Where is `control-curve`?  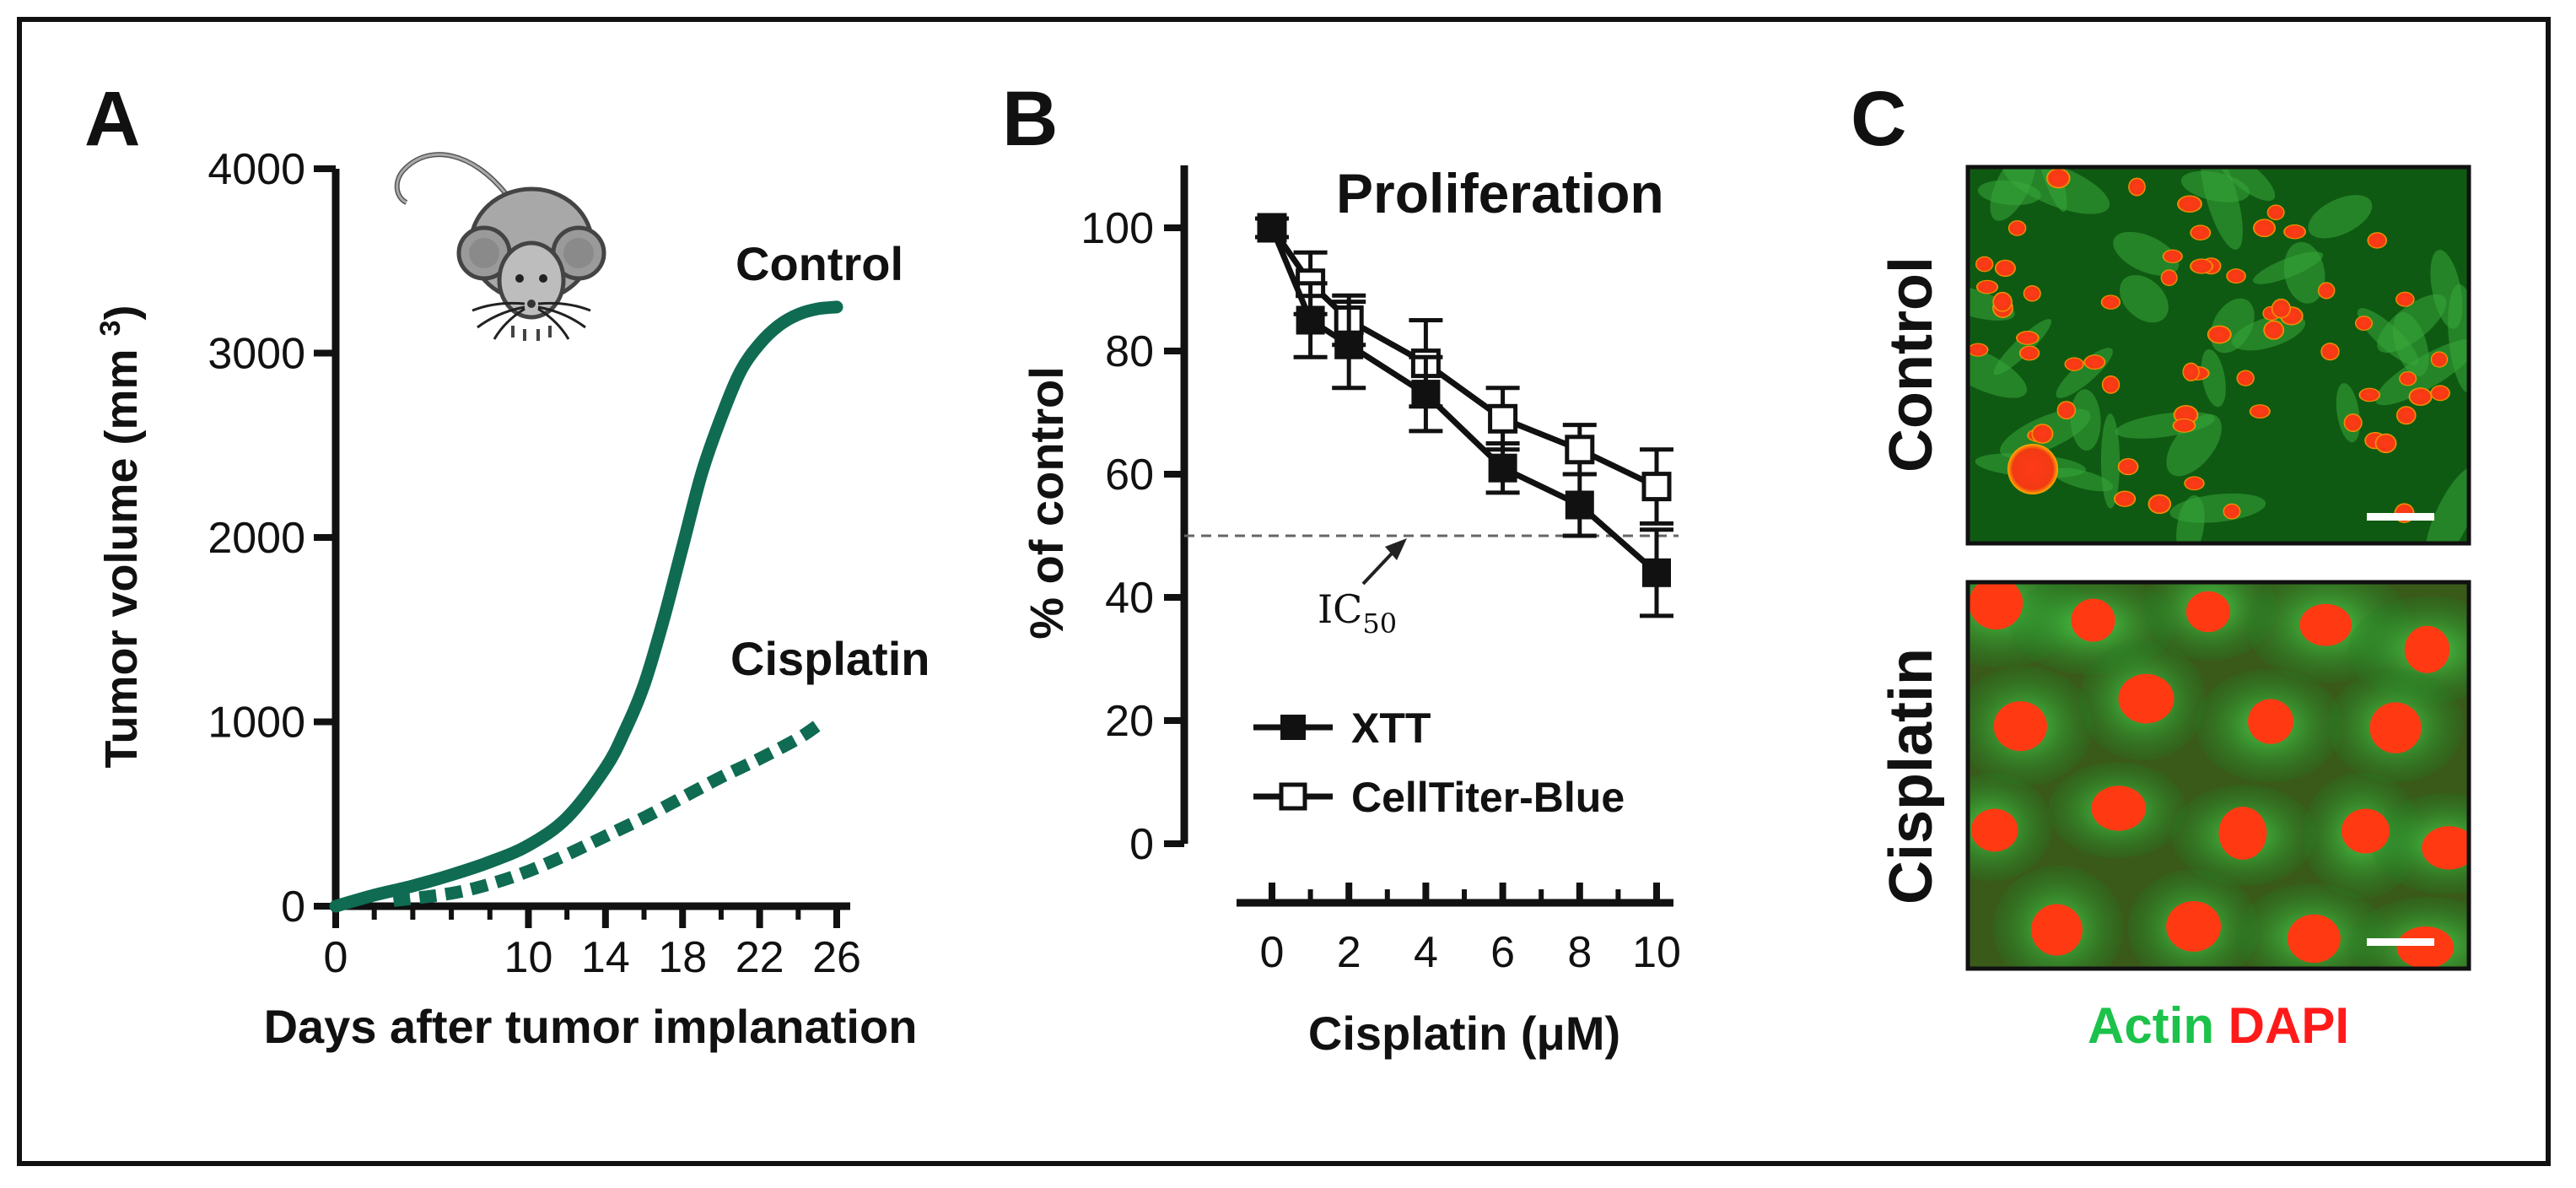 control-curve is located at coordinates (586, 606).